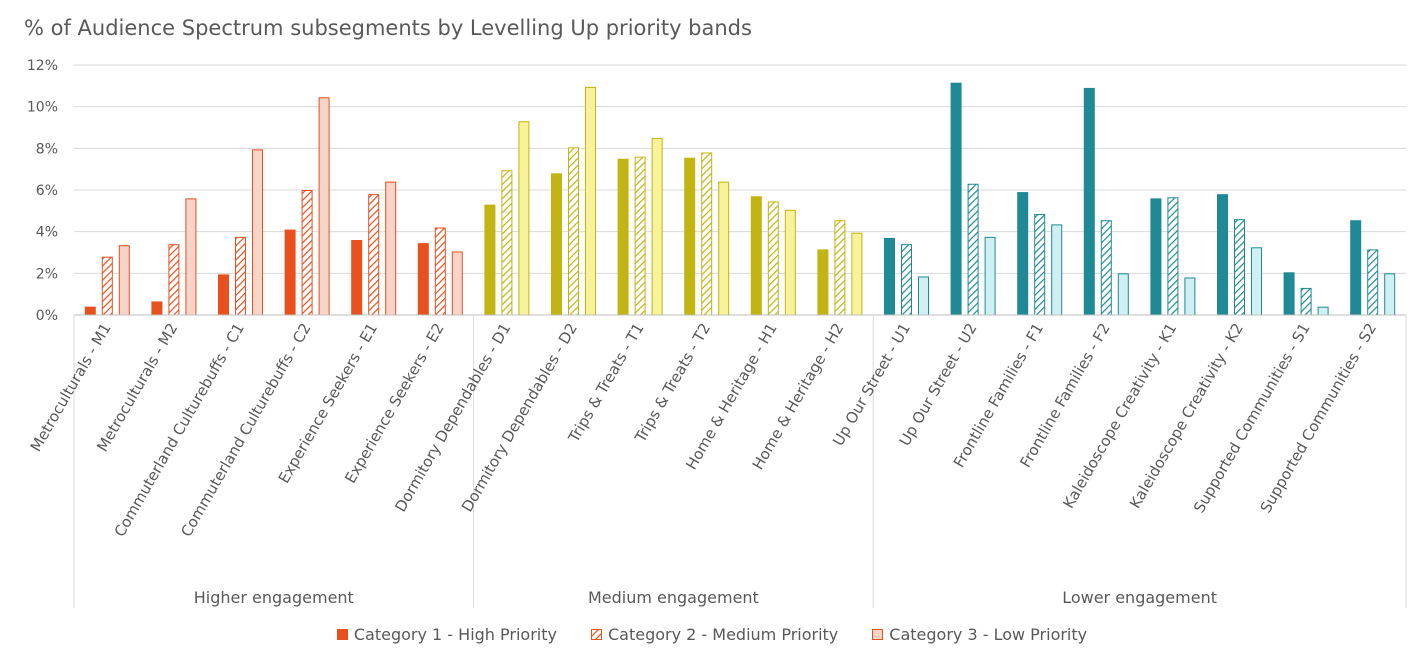  I want to click on legend-swatch-hatched, so click(596, 634).